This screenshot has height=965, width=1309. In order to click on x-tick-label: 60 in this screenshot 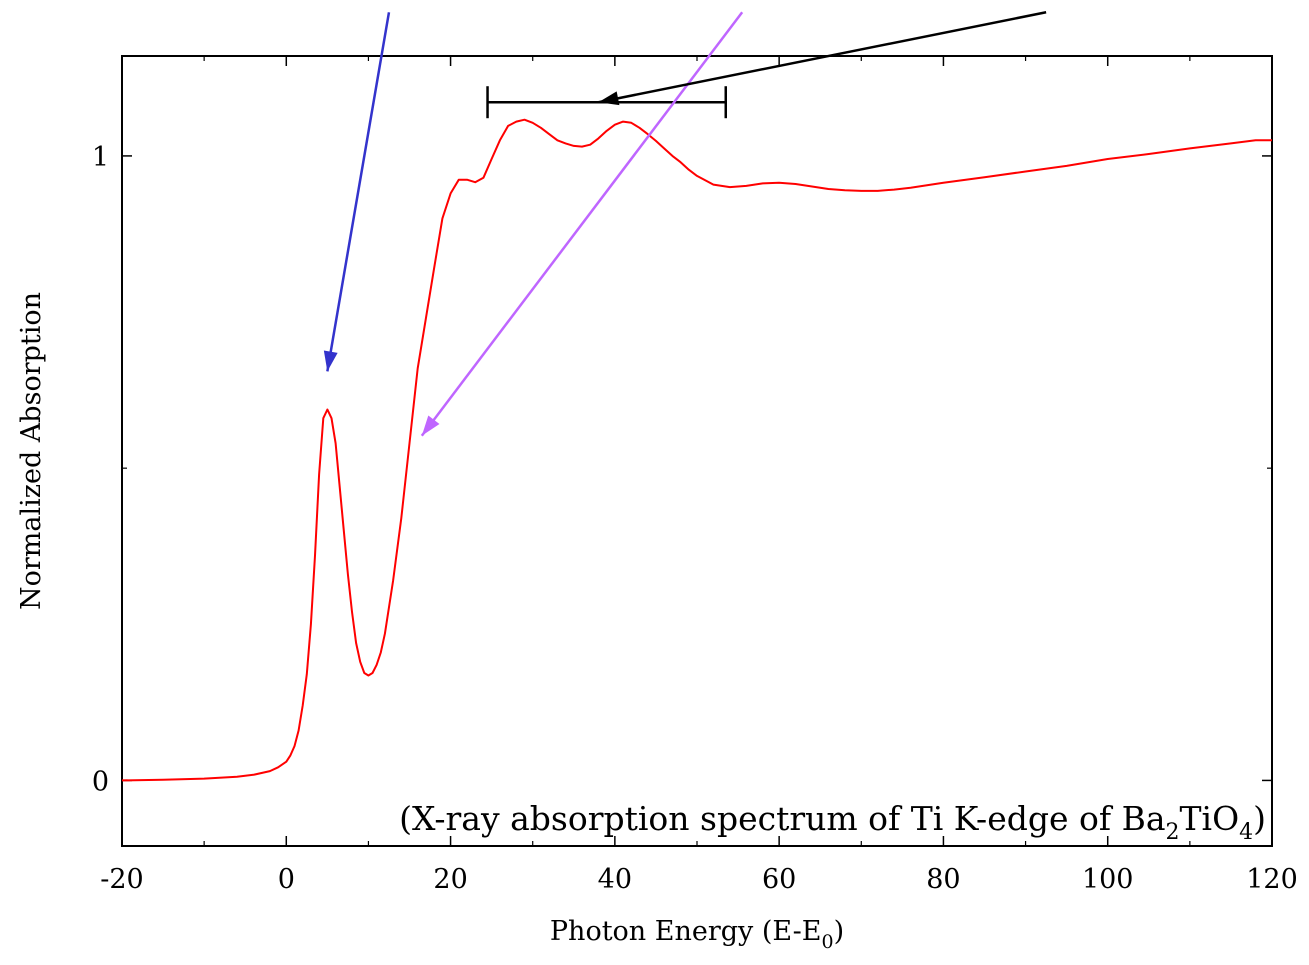, I will do `click(779, 879)`.